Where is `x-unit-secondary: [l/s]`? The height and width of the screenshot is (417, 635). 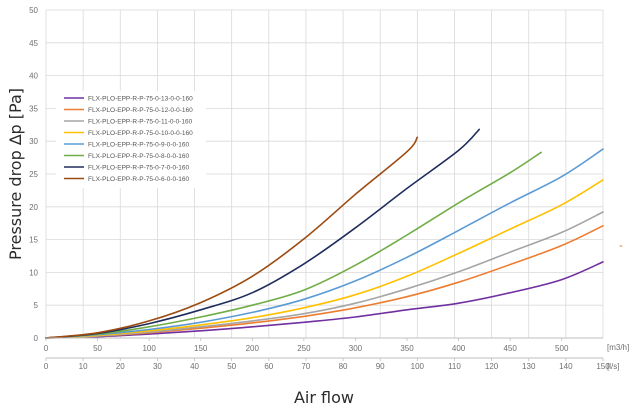 x-unit-secondary: [l/s] is located at coordinates (613, 366).